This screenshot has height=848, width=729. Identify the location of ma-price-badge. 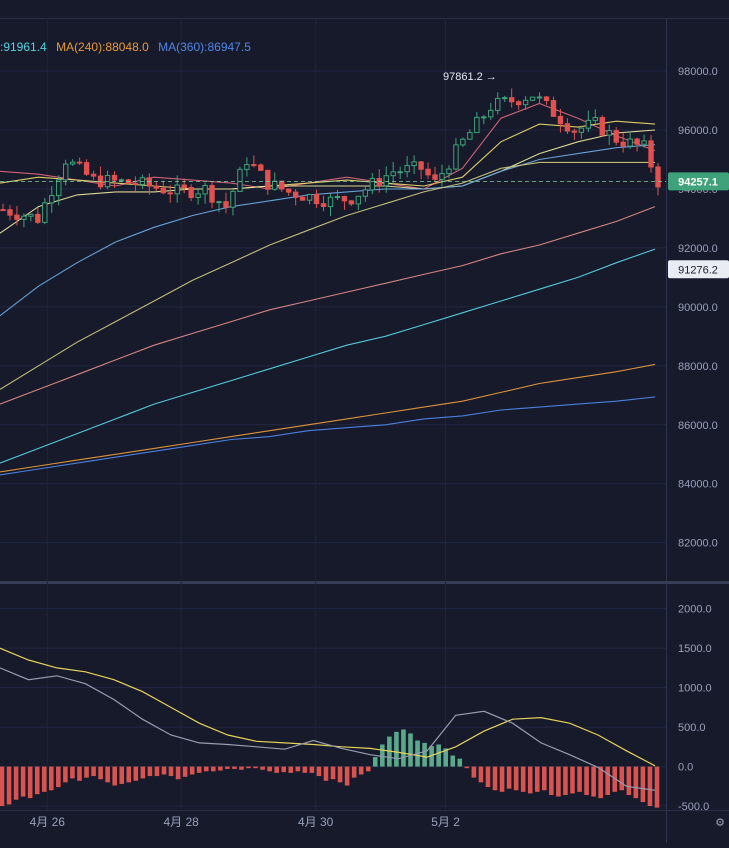
(698, 269).